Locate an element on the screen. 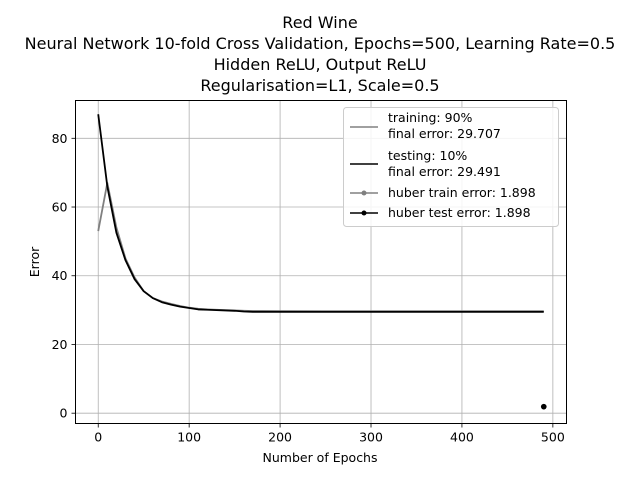 The image size is (640, 480). legend-label-training: training: 90% is located at coordinates (430, 117).